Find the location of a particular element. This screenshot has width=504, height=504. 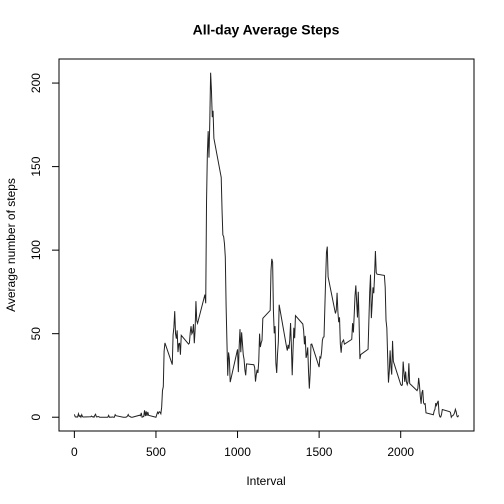

x-axis-label: Interval is located at coordinates (265, 481).